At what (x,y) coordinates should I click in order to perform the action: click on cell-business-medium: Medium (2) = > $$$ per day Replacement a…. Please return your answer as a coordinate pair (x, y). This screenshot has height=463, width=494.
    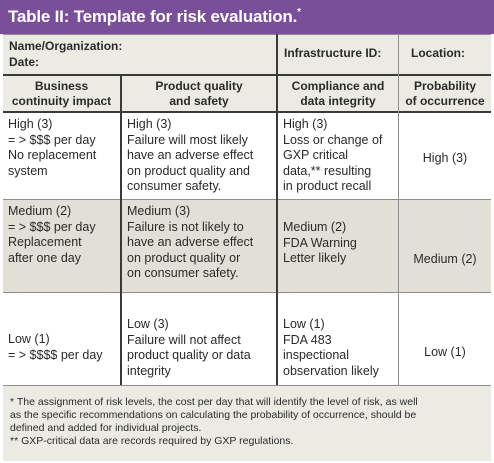
    Looking at the image, I should click on (52, 234).